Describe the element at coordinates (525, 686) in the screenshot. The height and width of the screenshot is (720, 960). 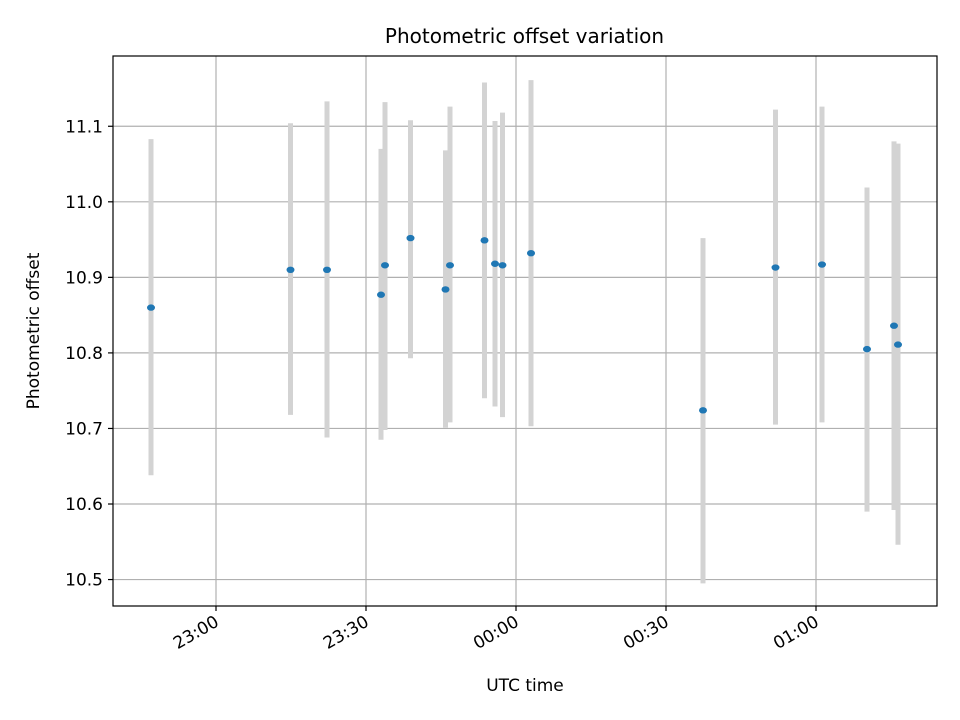
I see `x-axis-label: UTC time` at that location.